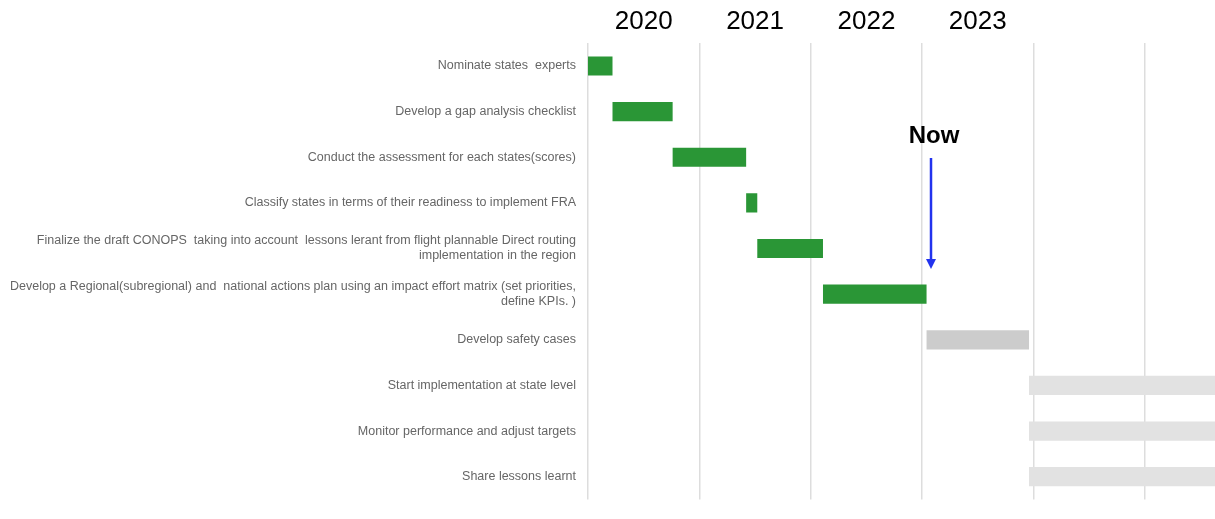  I want to click on y-tick-label: Finalize the draft CONOPS taking into account lessons lerant from flight plannable Direct routing implementation in the region, so click(306, 248).